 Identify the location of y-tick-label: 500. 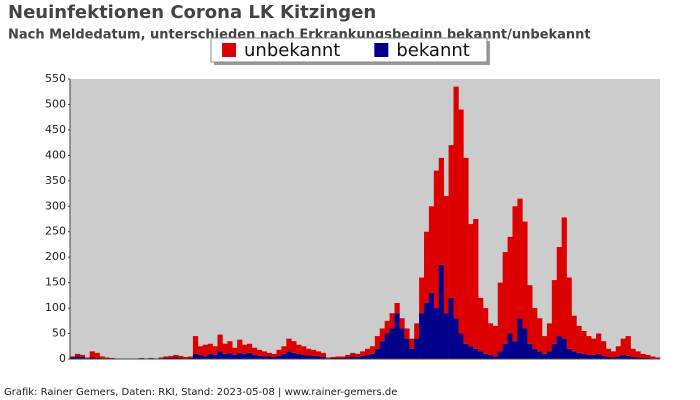
(55, 103).